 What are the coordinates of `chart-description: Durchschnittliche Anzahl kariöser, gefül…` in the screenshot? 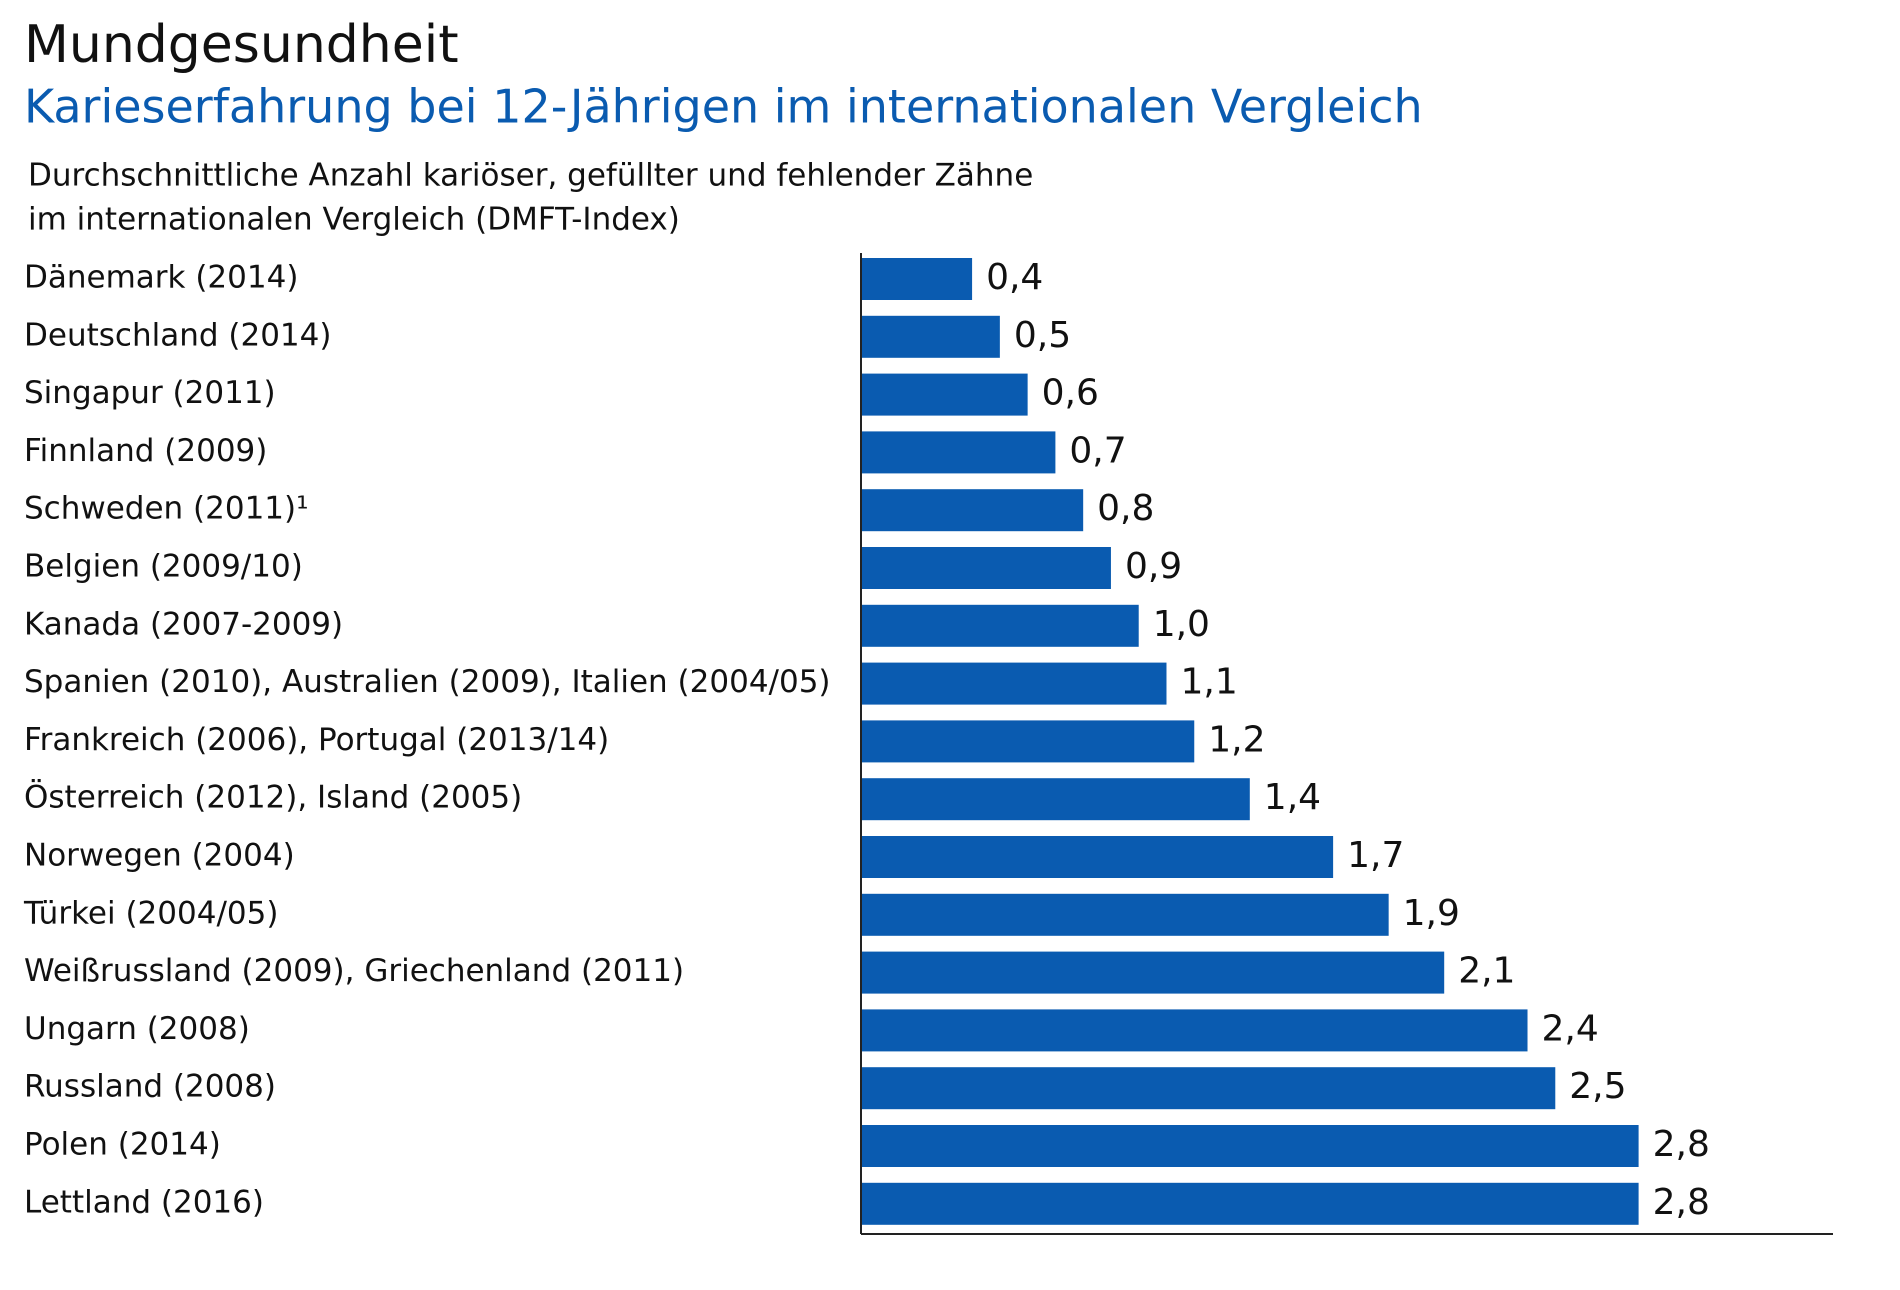 It's located at (530, 176).